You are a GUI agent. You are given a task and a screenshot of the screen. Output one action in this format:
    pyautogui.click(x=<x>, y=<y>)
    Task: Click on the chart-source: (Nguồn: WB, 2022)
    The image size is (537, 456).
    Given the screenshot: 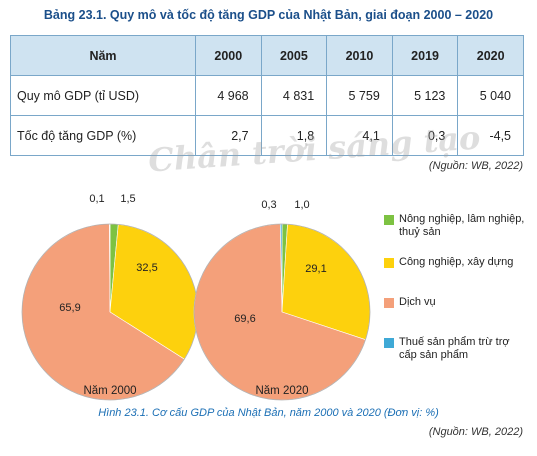 What is the action you would take?
    pyautogui.click(x=475, y=432)
    